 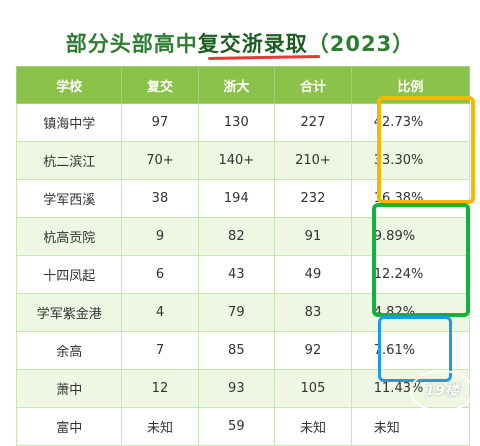 I want to click on cell-school: 杭二滨江, so click(x=69, y=160).